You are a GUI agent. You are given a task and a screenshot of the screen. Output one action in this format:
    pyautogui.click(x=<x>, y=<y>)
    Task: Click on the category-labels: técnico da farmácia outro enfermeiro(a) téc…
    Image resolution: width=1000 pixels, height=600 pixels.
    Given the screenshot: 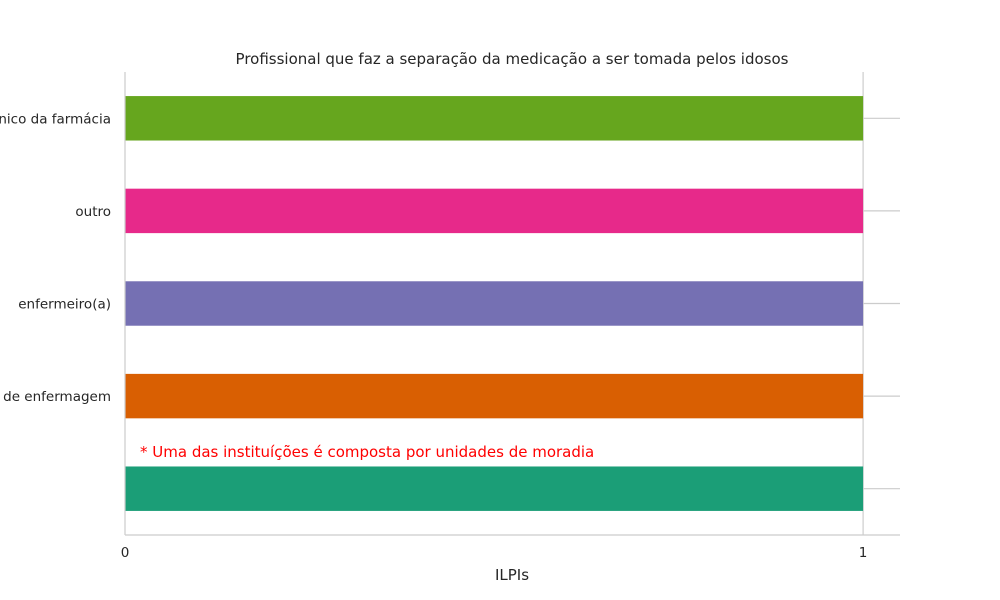 What is the action you would take?
    pyautogui.click(x=55, y=258)
    